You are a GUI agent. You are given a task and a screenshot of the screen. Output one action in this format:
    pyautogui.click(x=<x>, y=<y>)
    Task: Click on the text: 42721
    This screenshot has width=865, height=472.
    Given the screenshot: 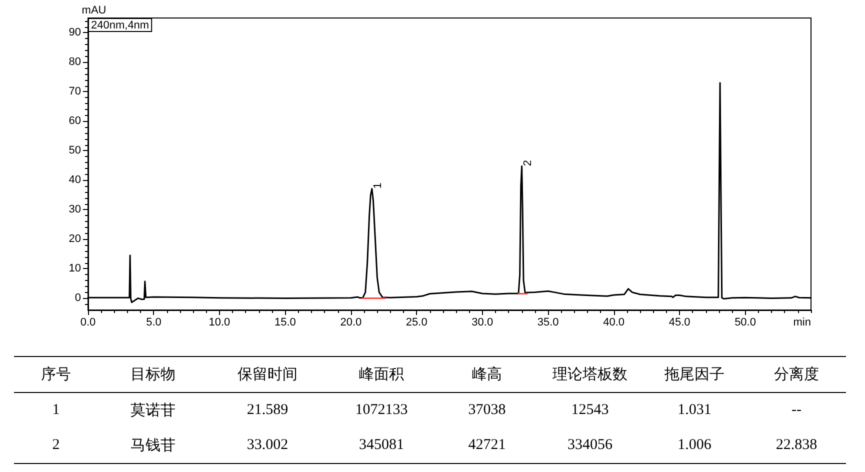 What is the action you would take?
    pyautogui.click(x=487, y=446)
    